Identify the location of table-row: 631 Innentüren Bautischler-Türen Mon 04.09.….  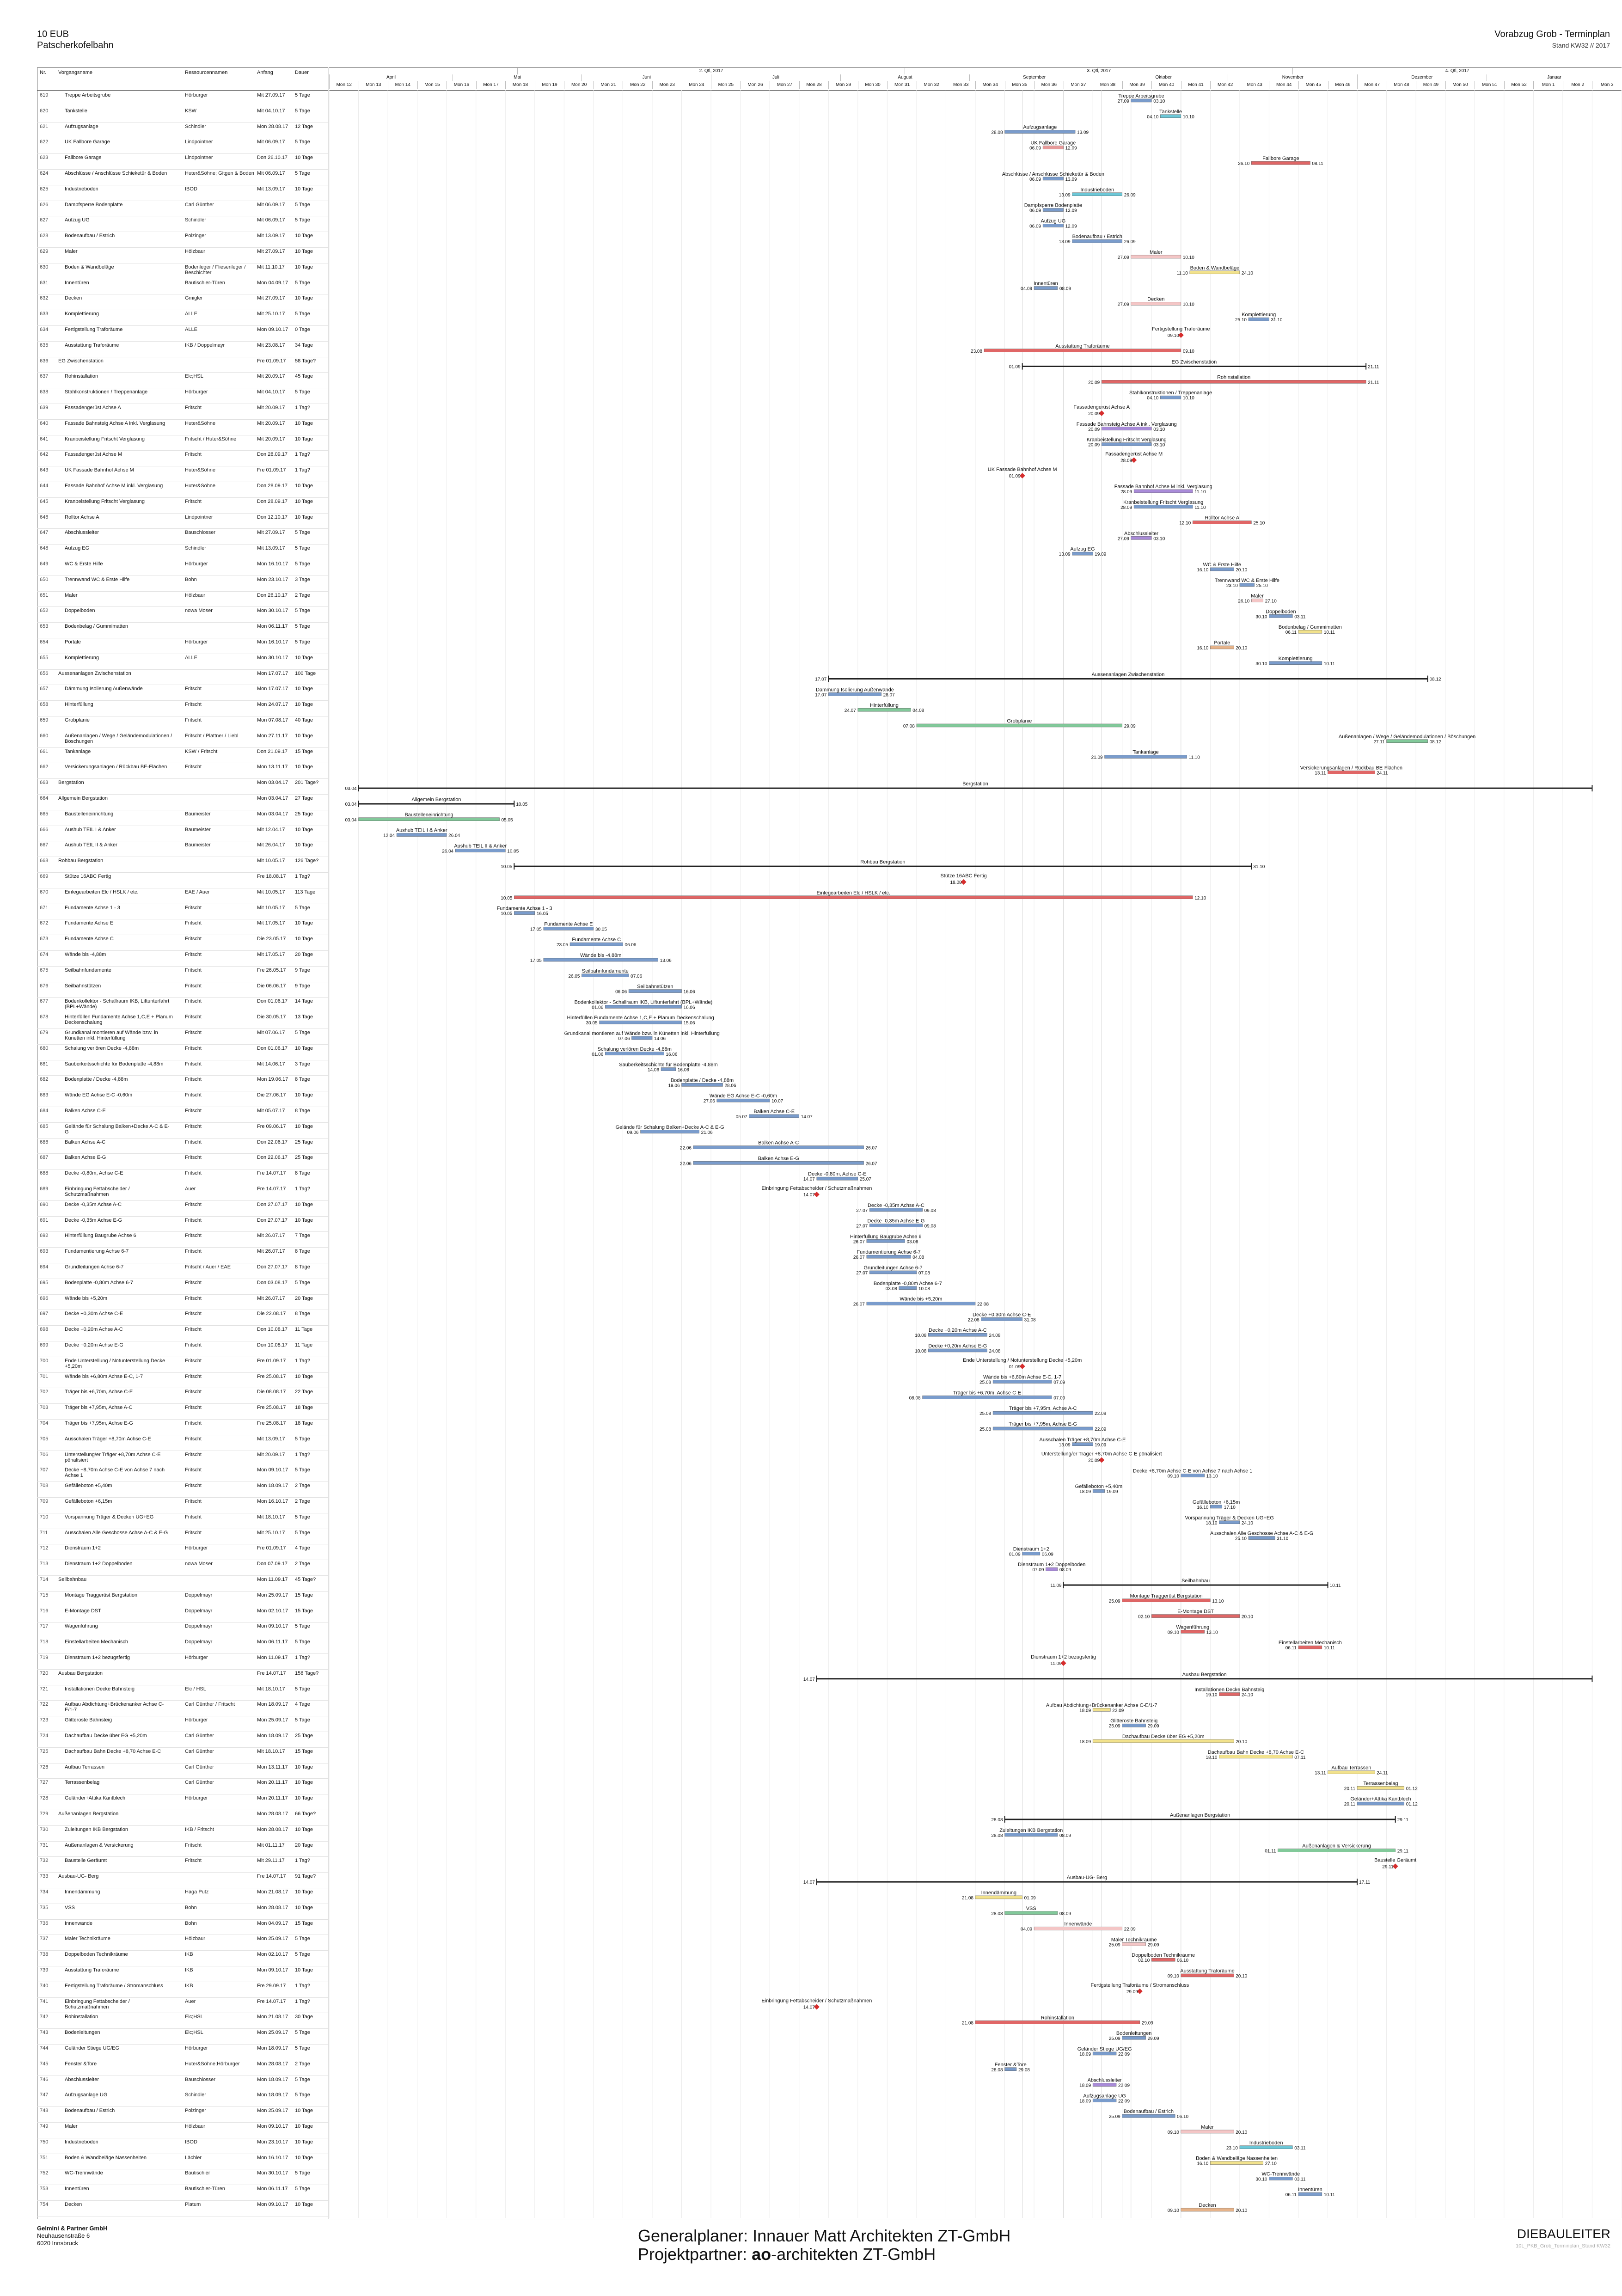
(182, 287).